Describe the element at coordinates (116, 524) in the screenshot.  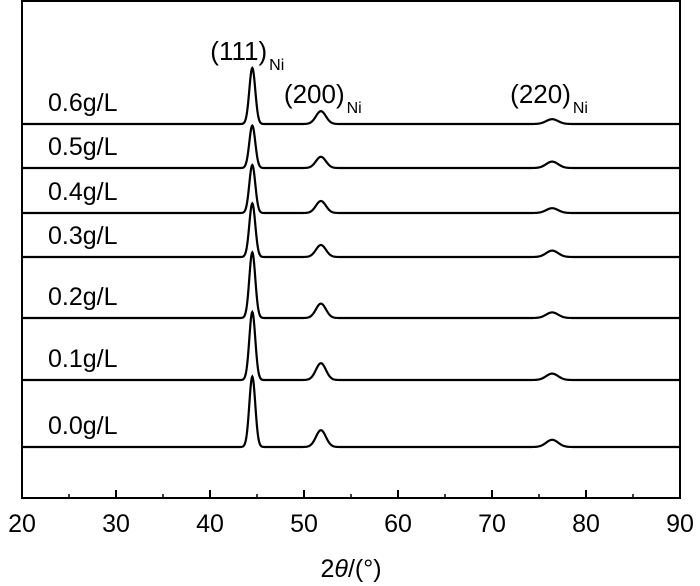
I see `x-tick-label: 30` at that location.